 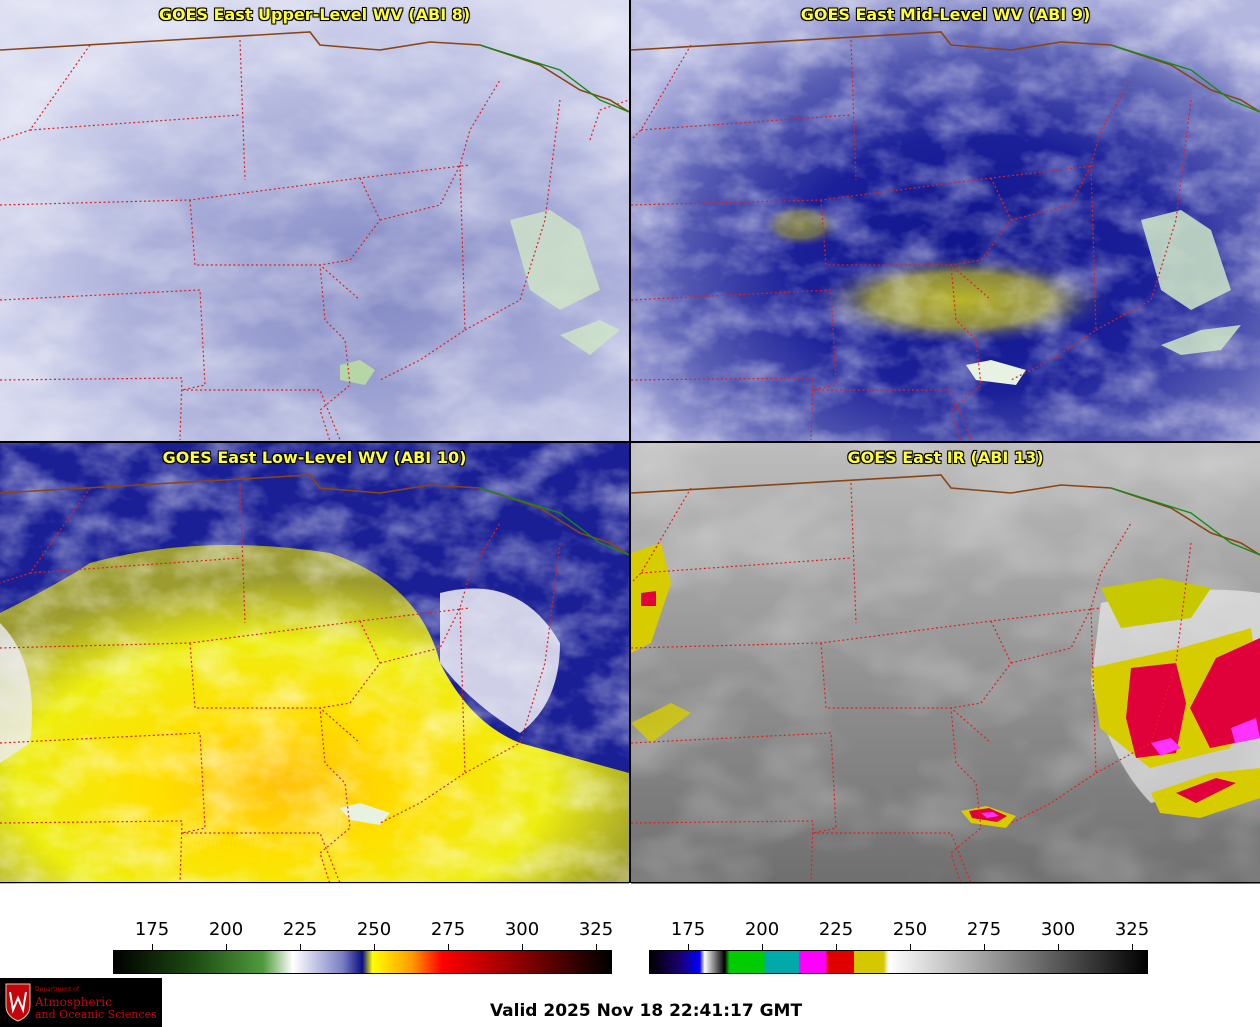 What do you see at coordinates (688, 929) in the screenshot?
I see `ir-tick-label: 175` at bounding box center [688, 929].